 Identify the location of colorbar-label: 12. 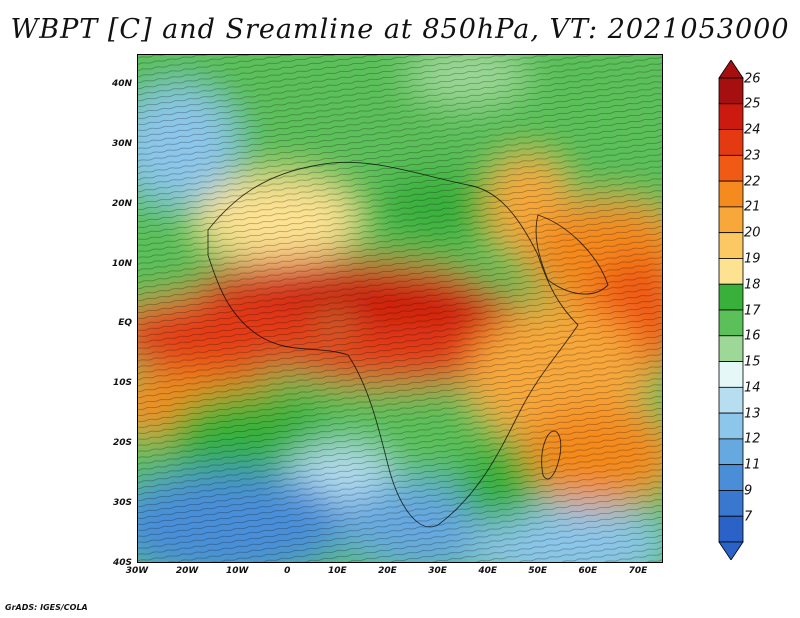
(752, 439).